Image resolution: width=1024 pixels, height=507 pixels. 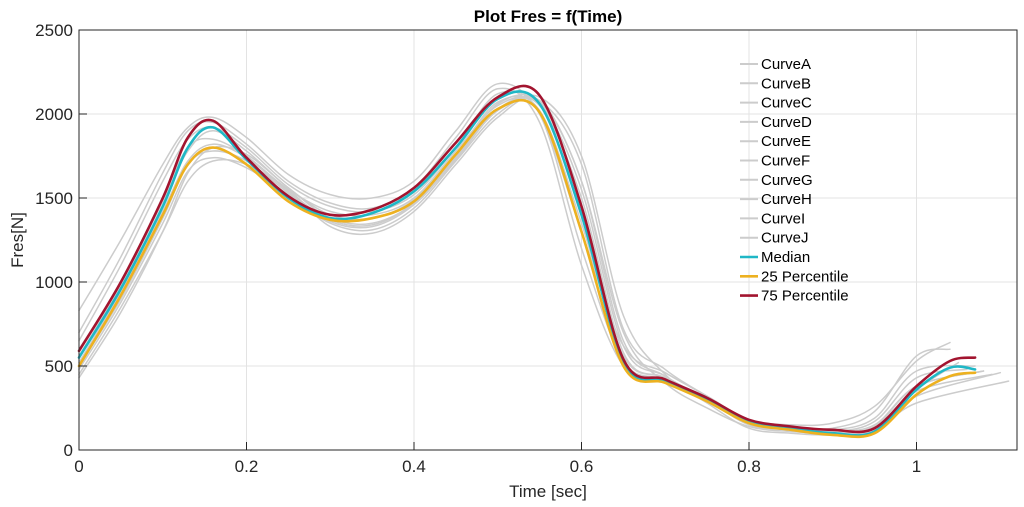 What do you see at coordinates (786, 103) in the screenshot?
I see `legend-entry-curvec: CurveC` at bounding box center [786, 103].